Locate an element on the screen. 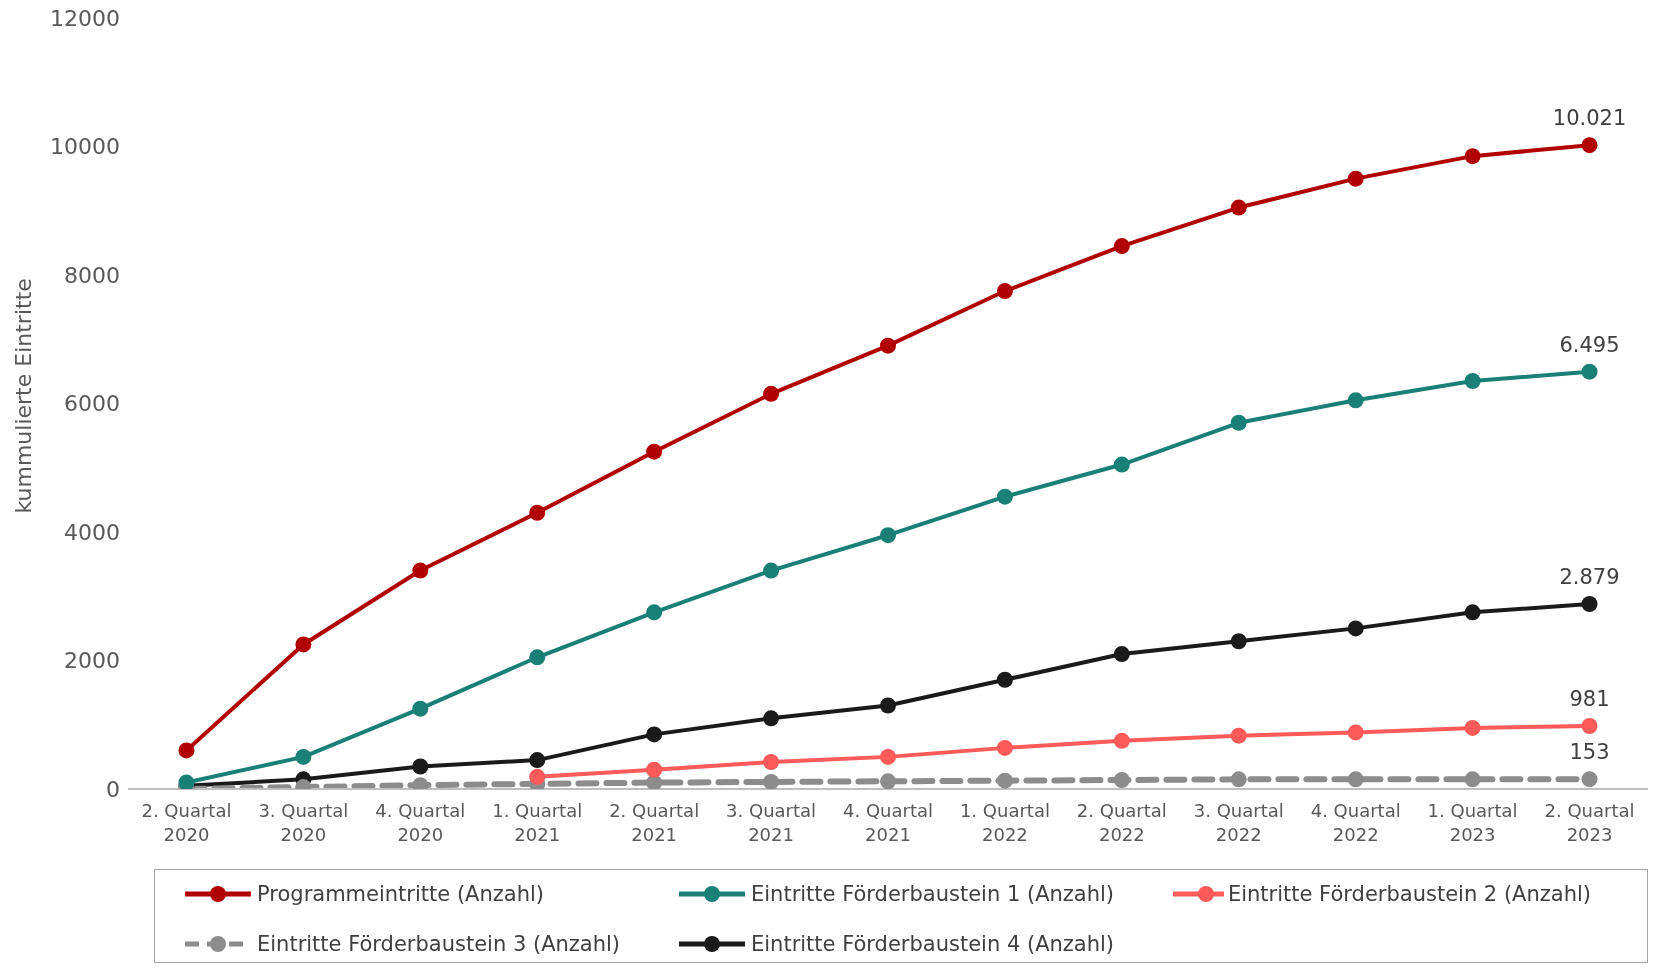 The image size is (1664, 971). x-tick-label: 2. Quartal 2022 is located at coordinates (1121, 822).